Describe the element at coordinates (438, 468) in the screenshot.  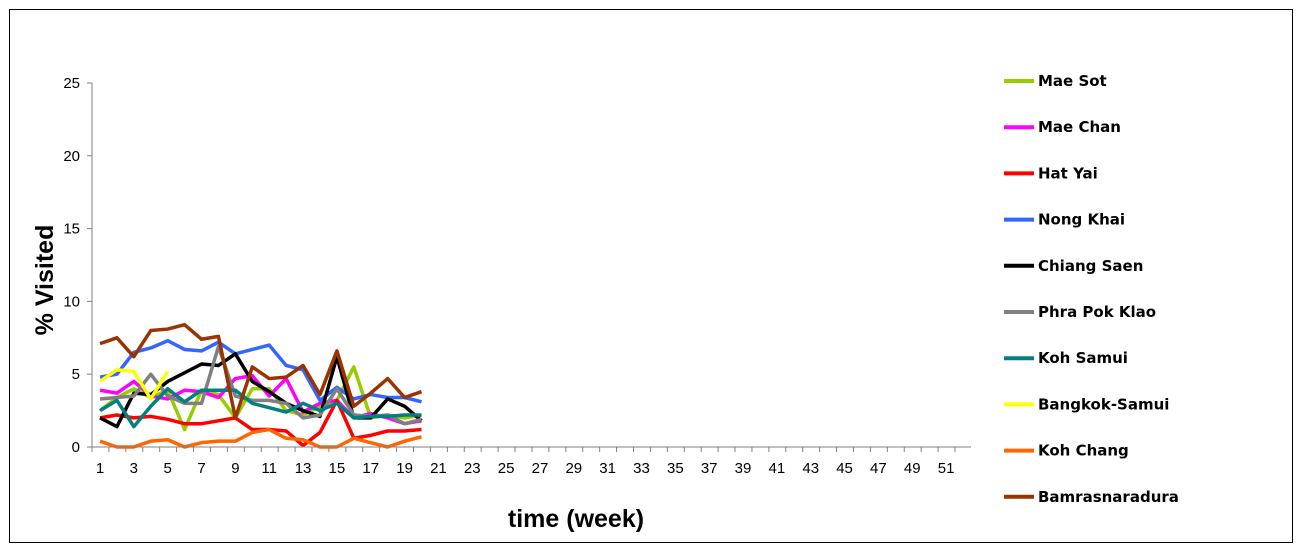
I see `x-tick-label: 21` at that location.